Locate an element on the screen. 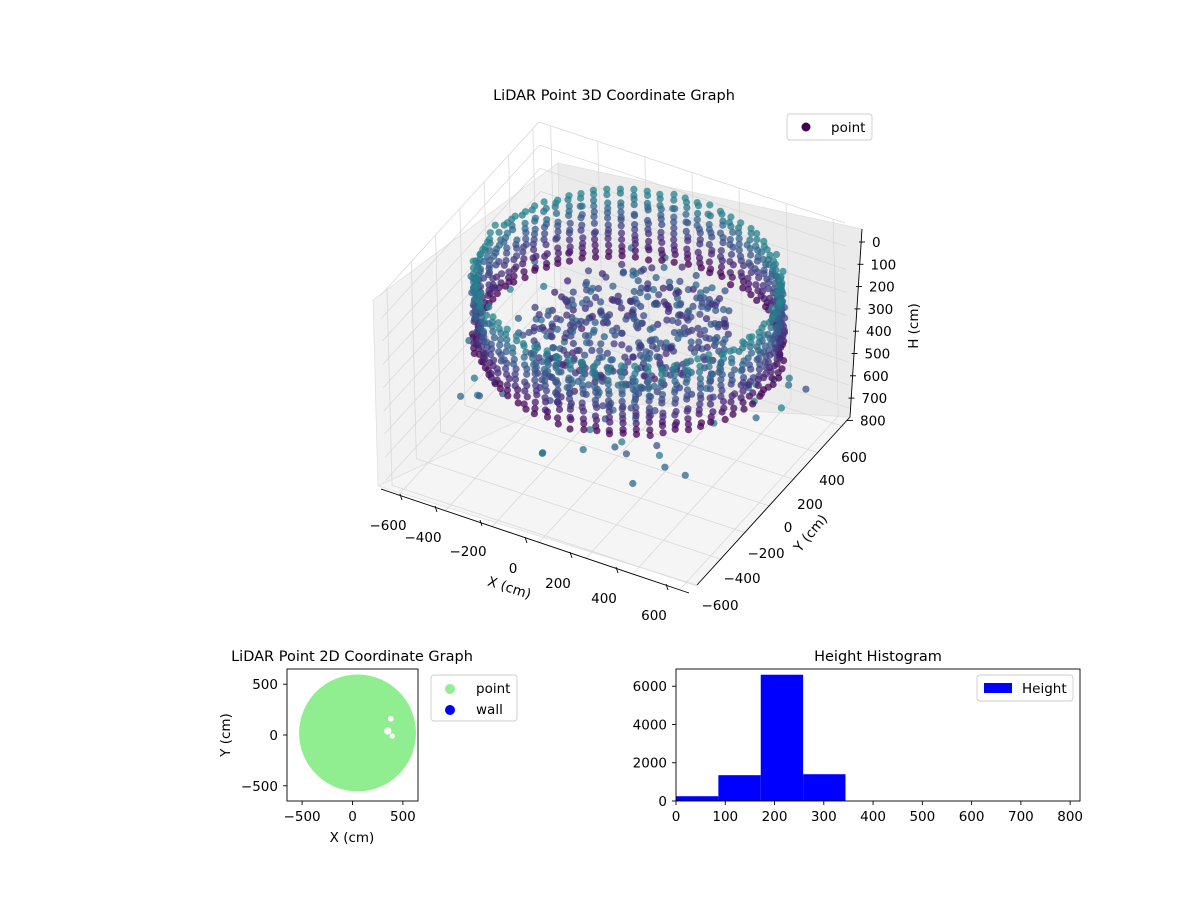  legend-2d-point-marker is located at coordinates (450, 689).